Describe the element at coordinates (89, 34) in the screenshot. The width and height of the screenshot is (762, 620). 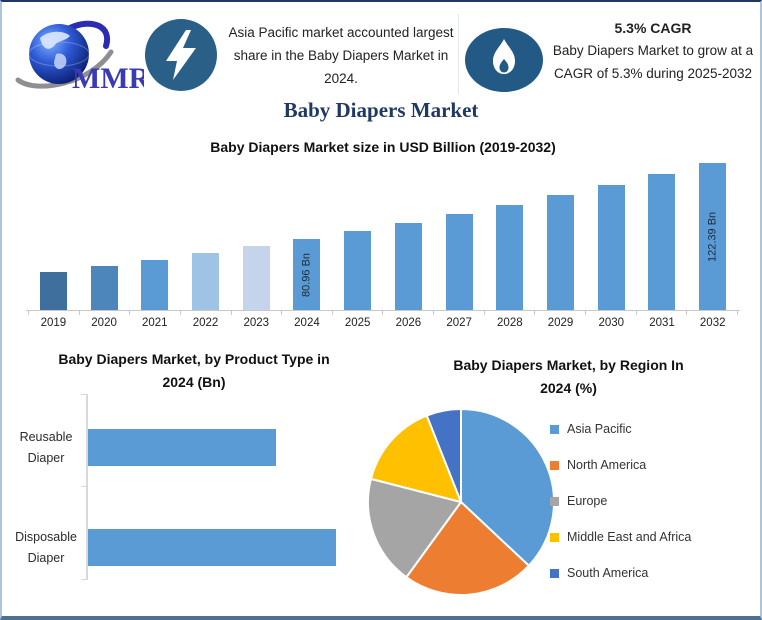
I see `logo-swoosh-blue` at that location.